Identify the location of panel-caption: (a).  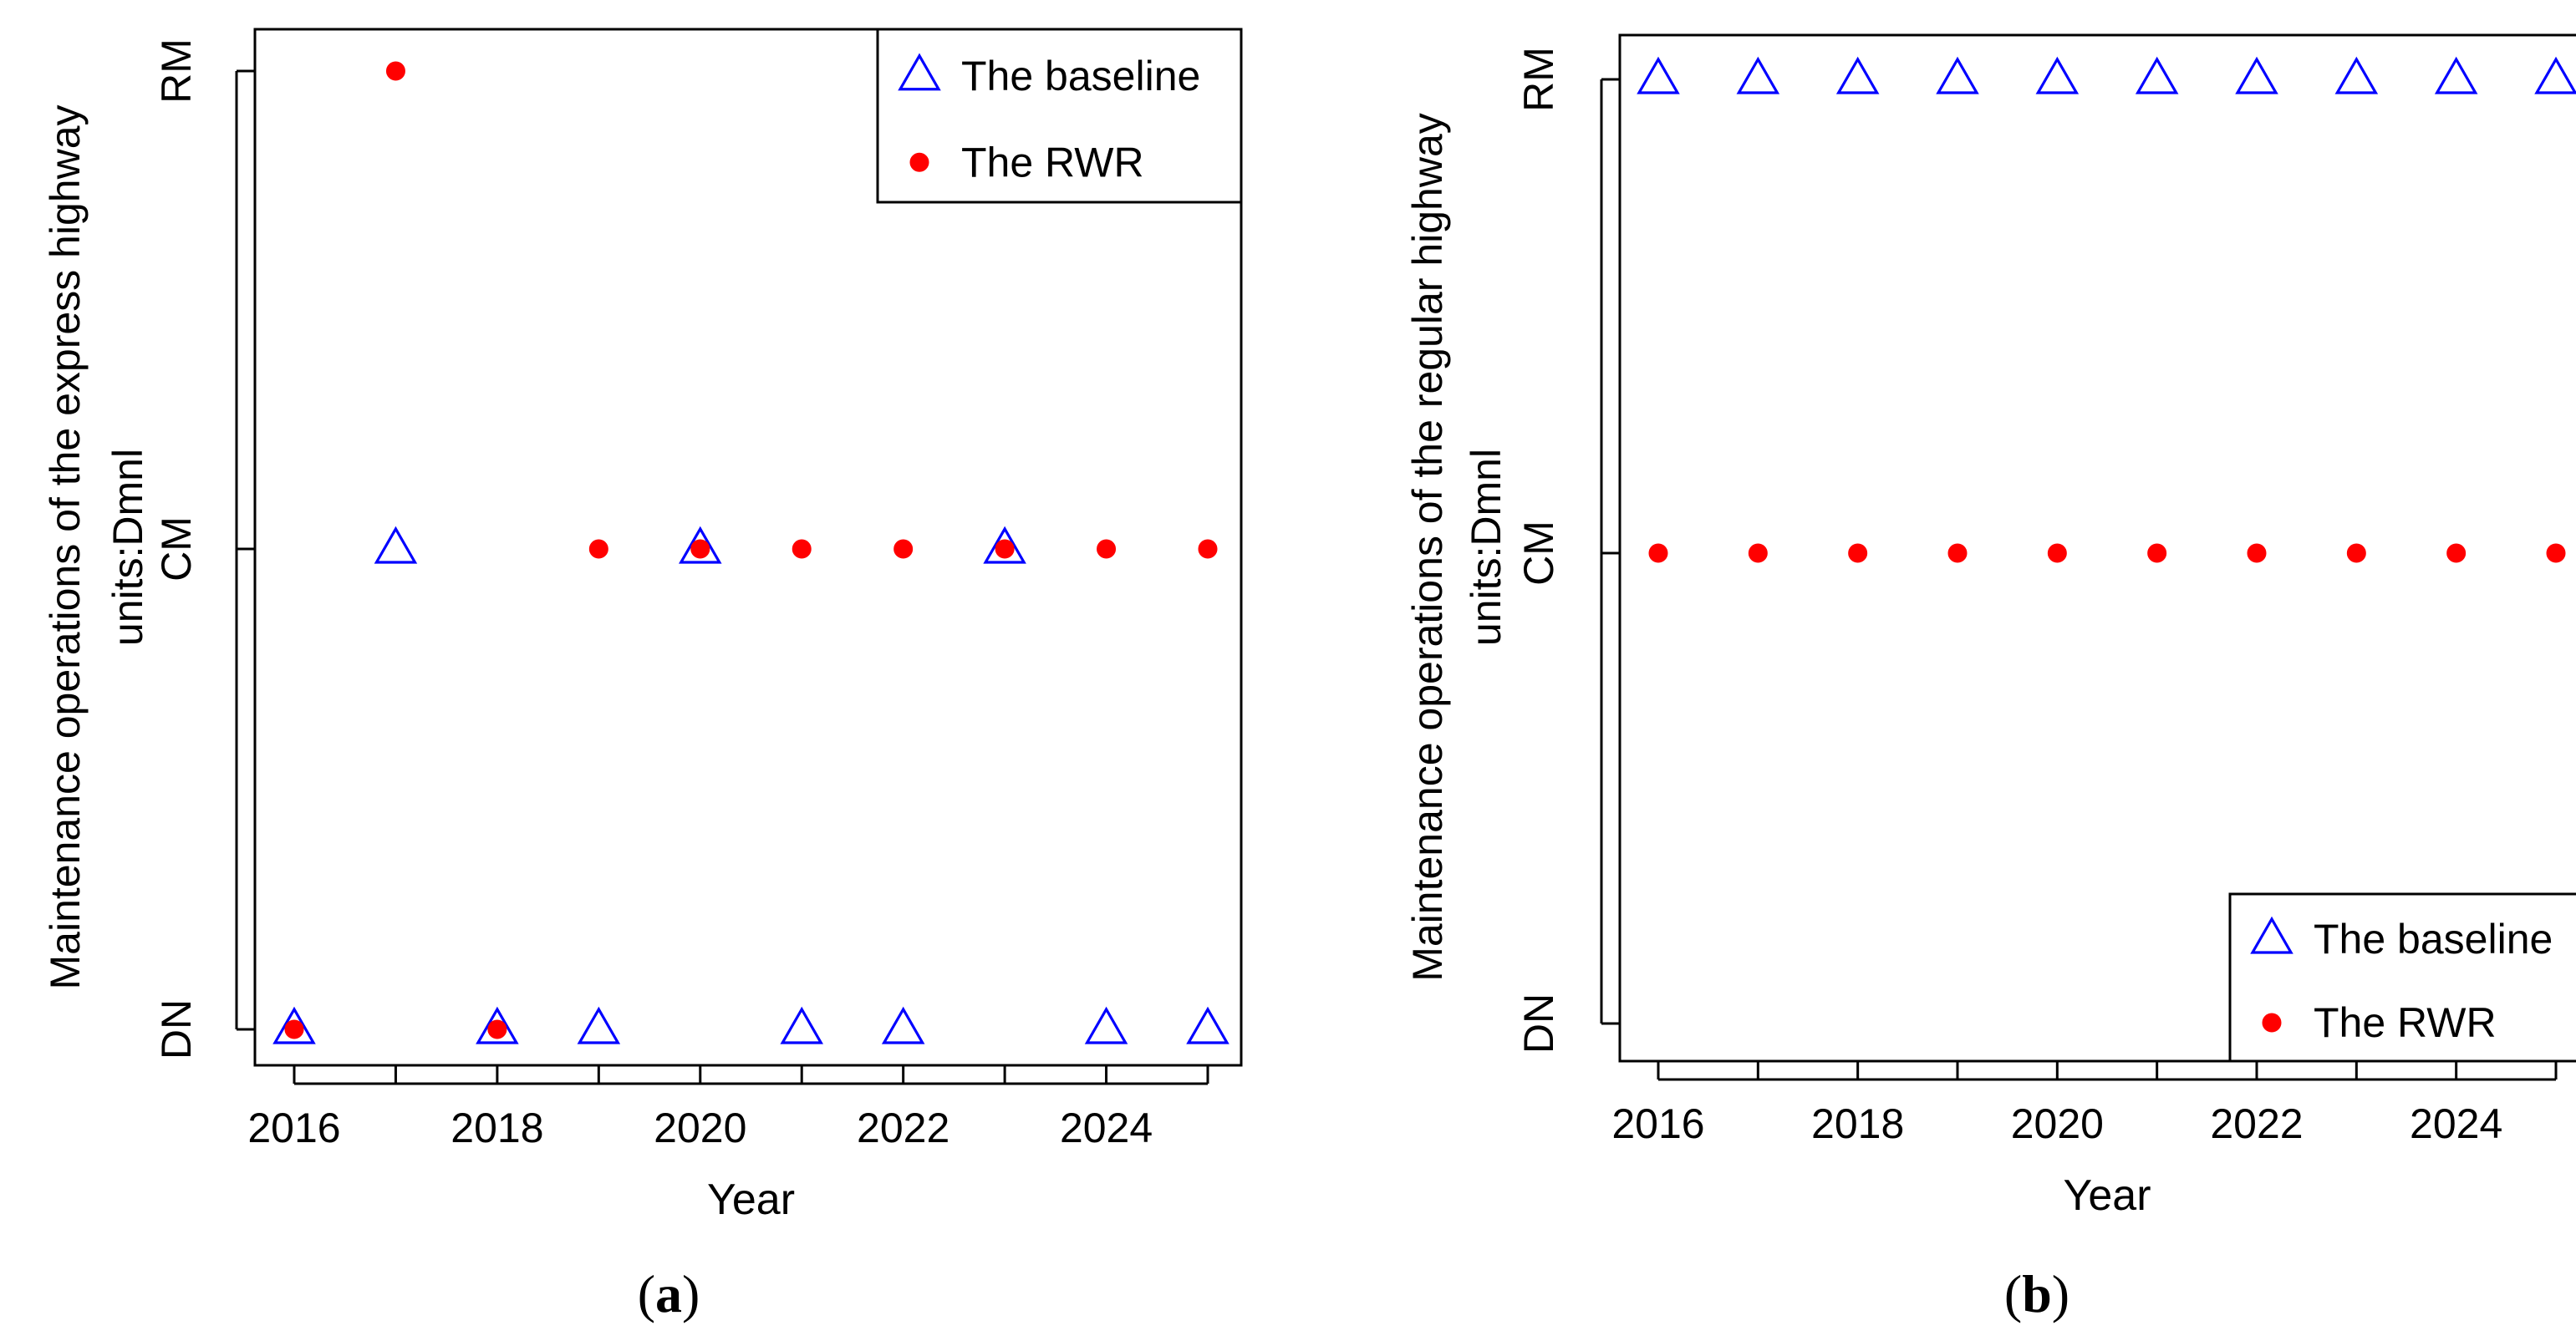
(669, 1293).